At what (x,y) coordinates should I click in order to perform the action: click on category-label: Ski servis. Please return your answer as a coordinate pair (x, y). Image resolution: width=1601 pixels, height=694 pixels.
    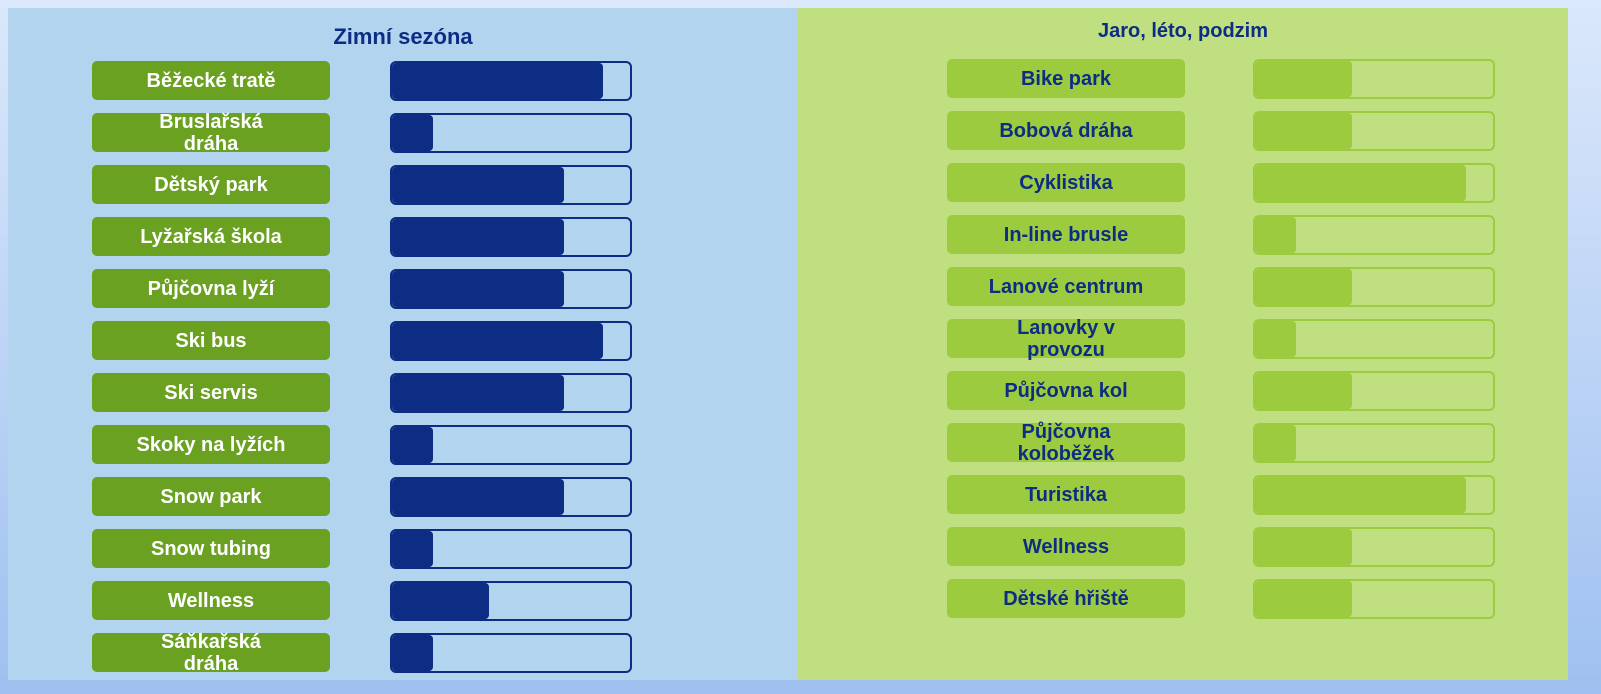
    Looking at the image, I should click on (211, 392).